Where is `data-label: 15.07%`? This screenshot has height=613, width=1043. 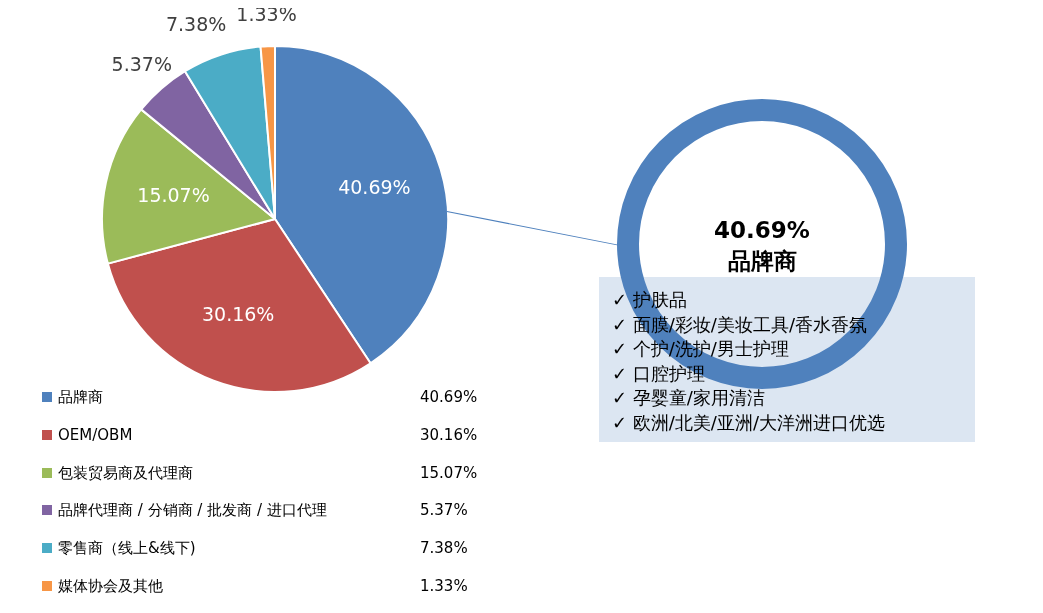
data-label: 15.07% is located at coordinates (173, 195).